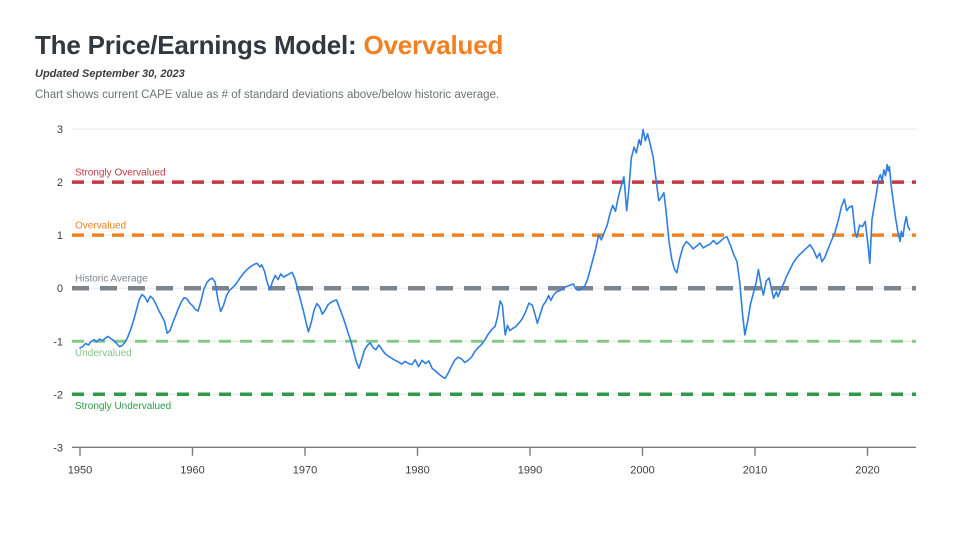 The width and height of the screenshot is (975, 552). What do you see at coordinates (192, 471) in the screenshot?
I see `svg-text: 1960` at bounding box center [192, 471].